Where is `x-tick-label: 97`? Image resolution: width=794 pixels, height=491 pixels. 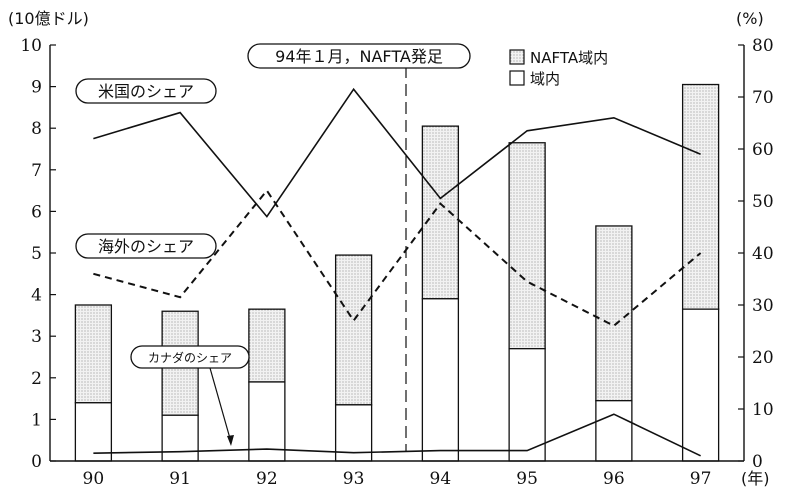 x-tick-label: 97 is located at coordinates (701, 479).